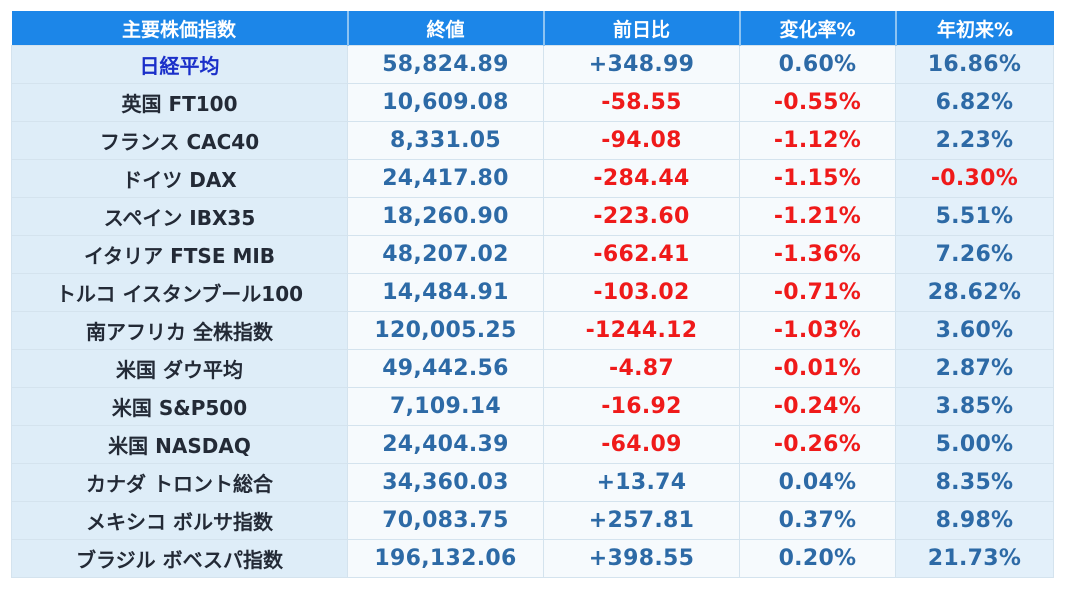  I want to click on ytd-pct-cell: 3.85%, so click(974, 406).